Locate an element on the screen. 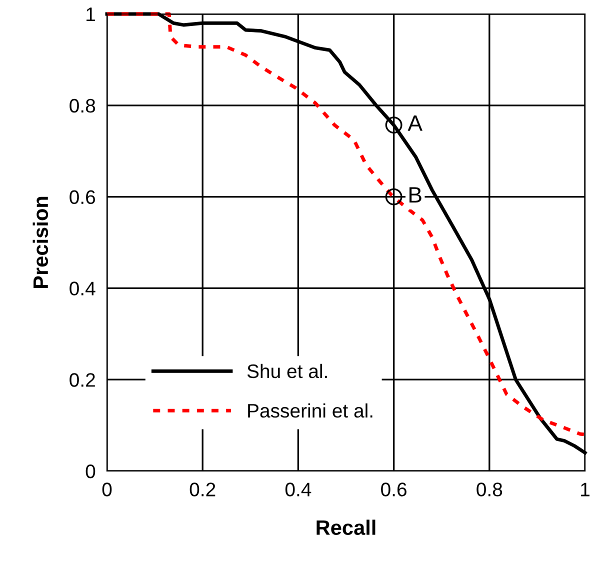  y-tick-label: 0.4 is located at coordinates (83, 289).